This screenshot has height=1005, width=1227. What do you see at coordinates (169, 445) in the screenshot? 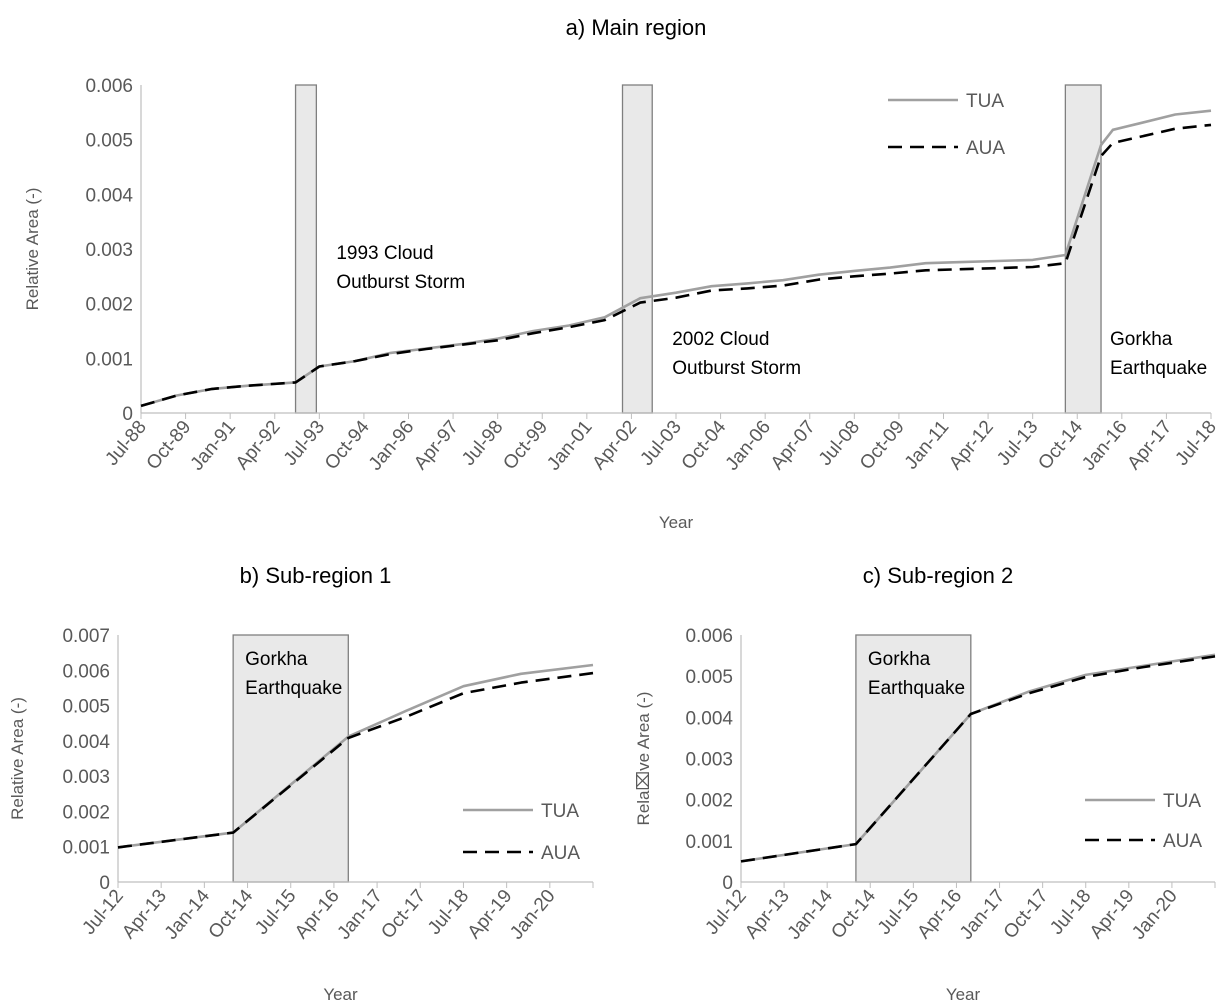
I see `x-tick-label: Oct-89` at bounding box center [169, 445].